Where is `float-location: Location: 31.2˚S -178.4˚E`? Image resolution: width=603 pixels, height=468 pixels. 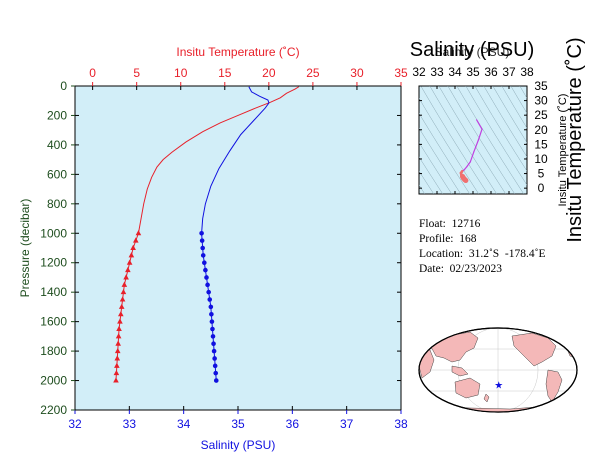
float-location: Location: 31.2˚S -178.4˚E is located at coordinates (482, 254).